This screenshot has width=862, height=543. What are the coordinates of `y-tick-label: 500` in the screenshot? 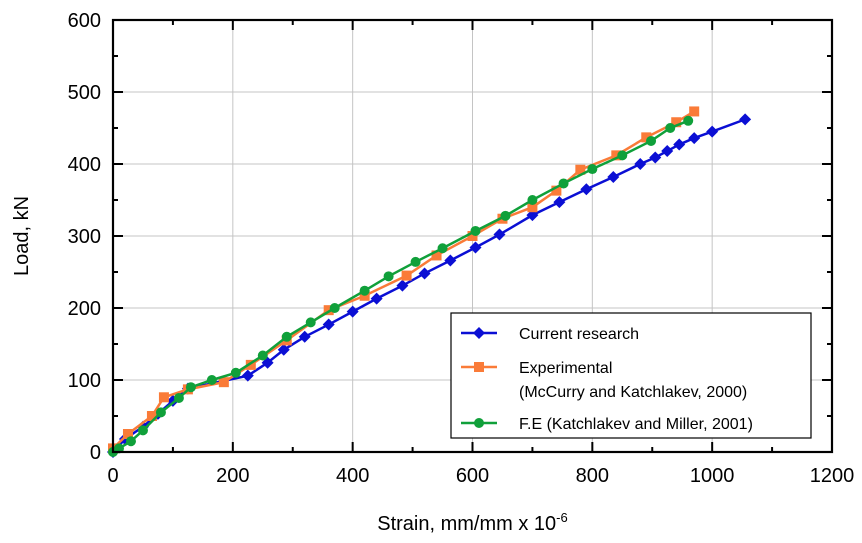 It's located at (84, 93).